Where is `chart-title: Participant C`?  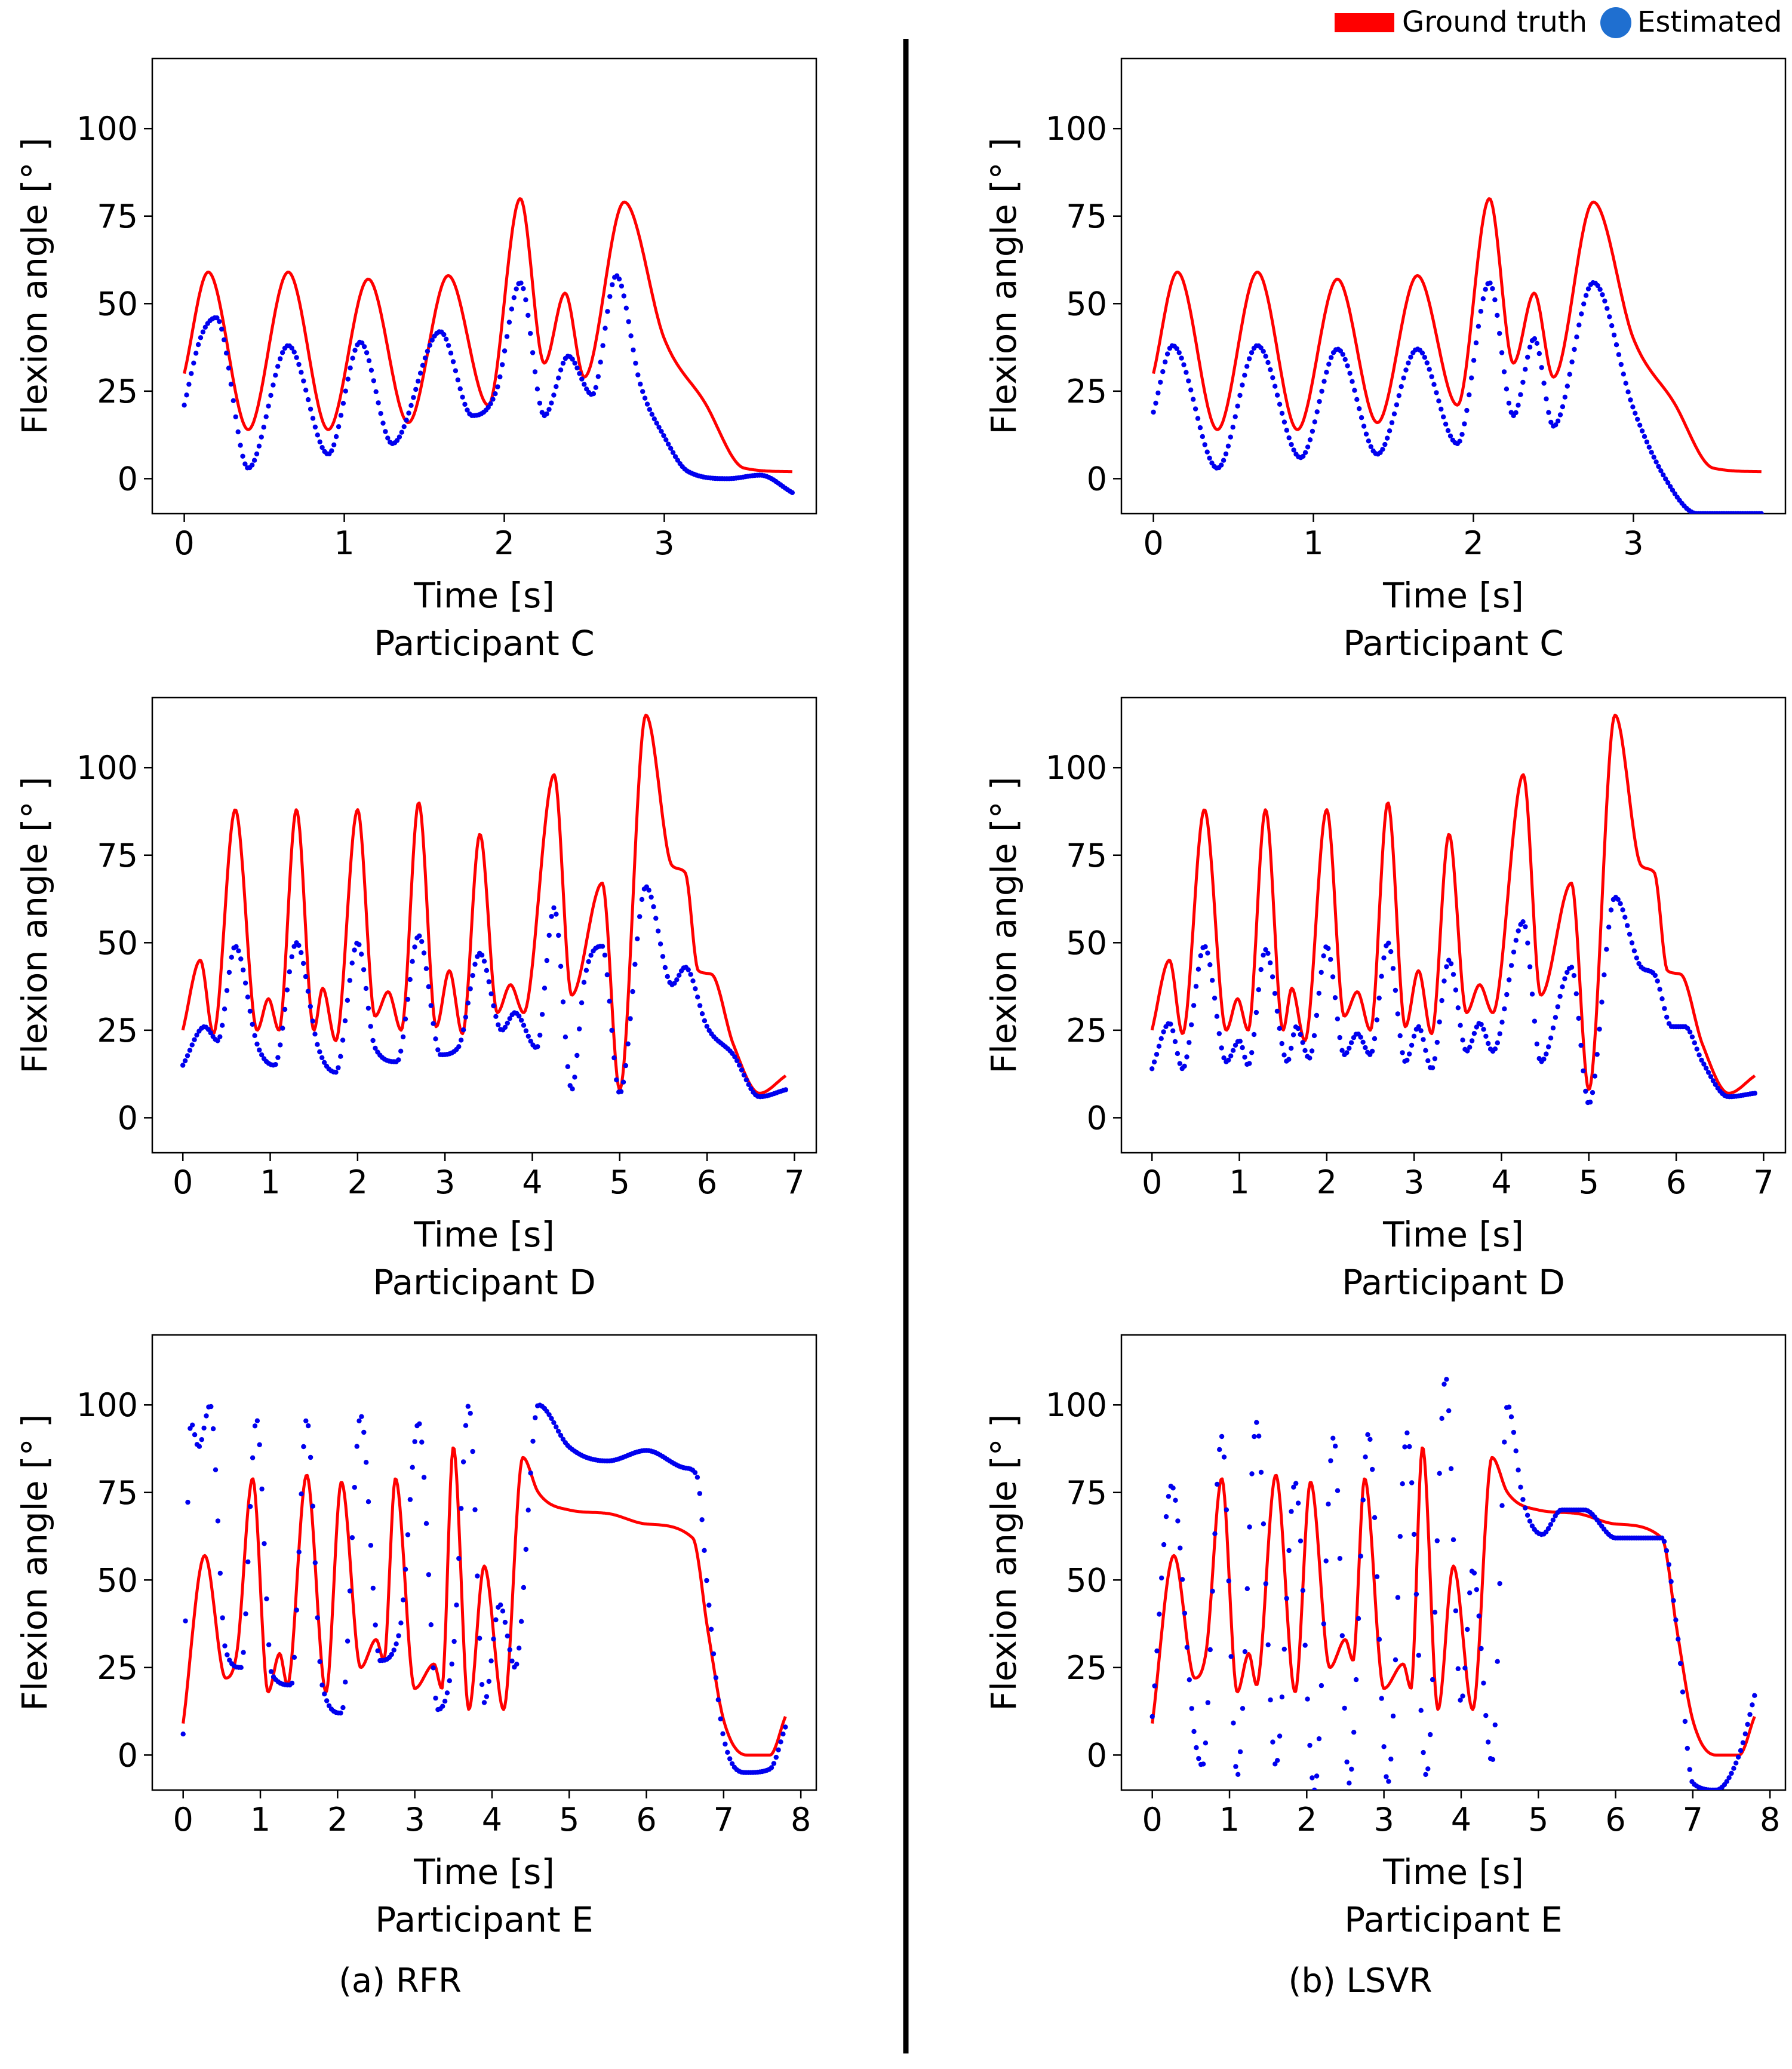
chart-title: Participant C is located at coordinates (484, 643).